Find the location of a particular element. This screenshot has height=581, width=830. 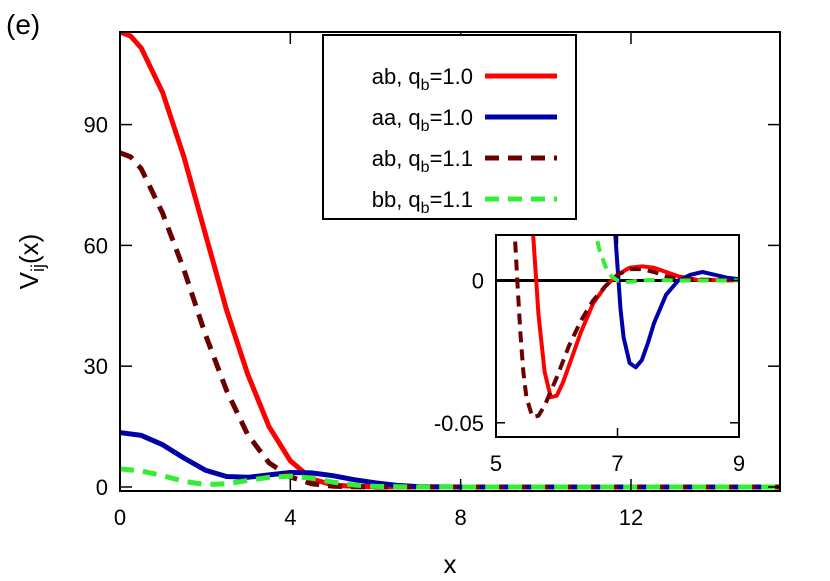

y-axis-title-sub: ij is located at coordinates (38, 268).